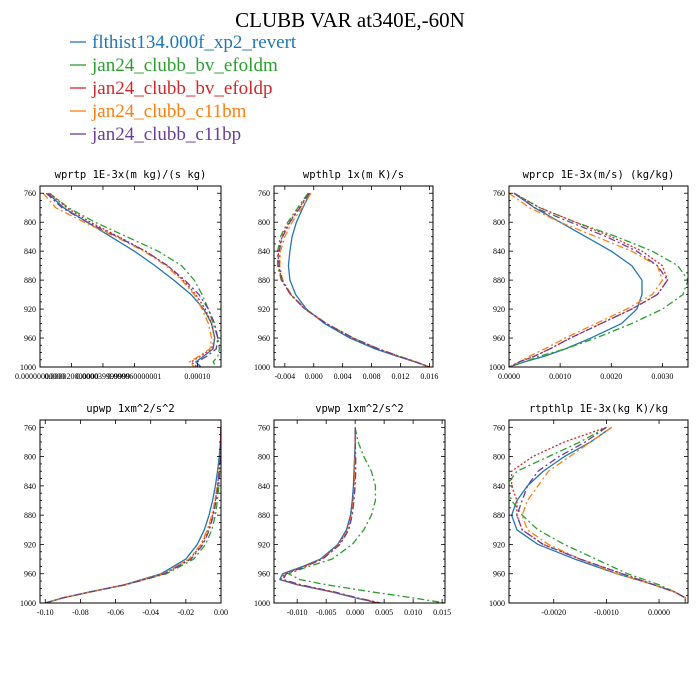 This screenshot has height=700, width=700. Describe the element at coordinates (103, 376) in the screenshot. I see `x-tick-label: 0.000039999999` at that location.